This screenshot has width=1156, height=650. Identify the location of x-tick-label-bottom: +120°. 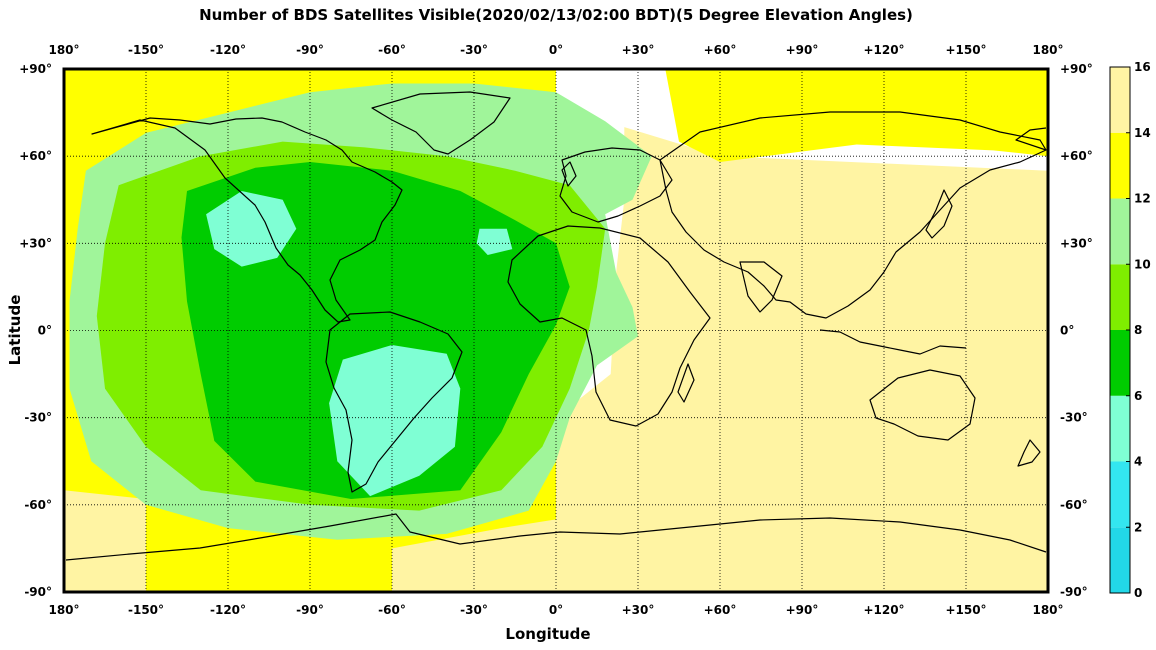
(883, 610).